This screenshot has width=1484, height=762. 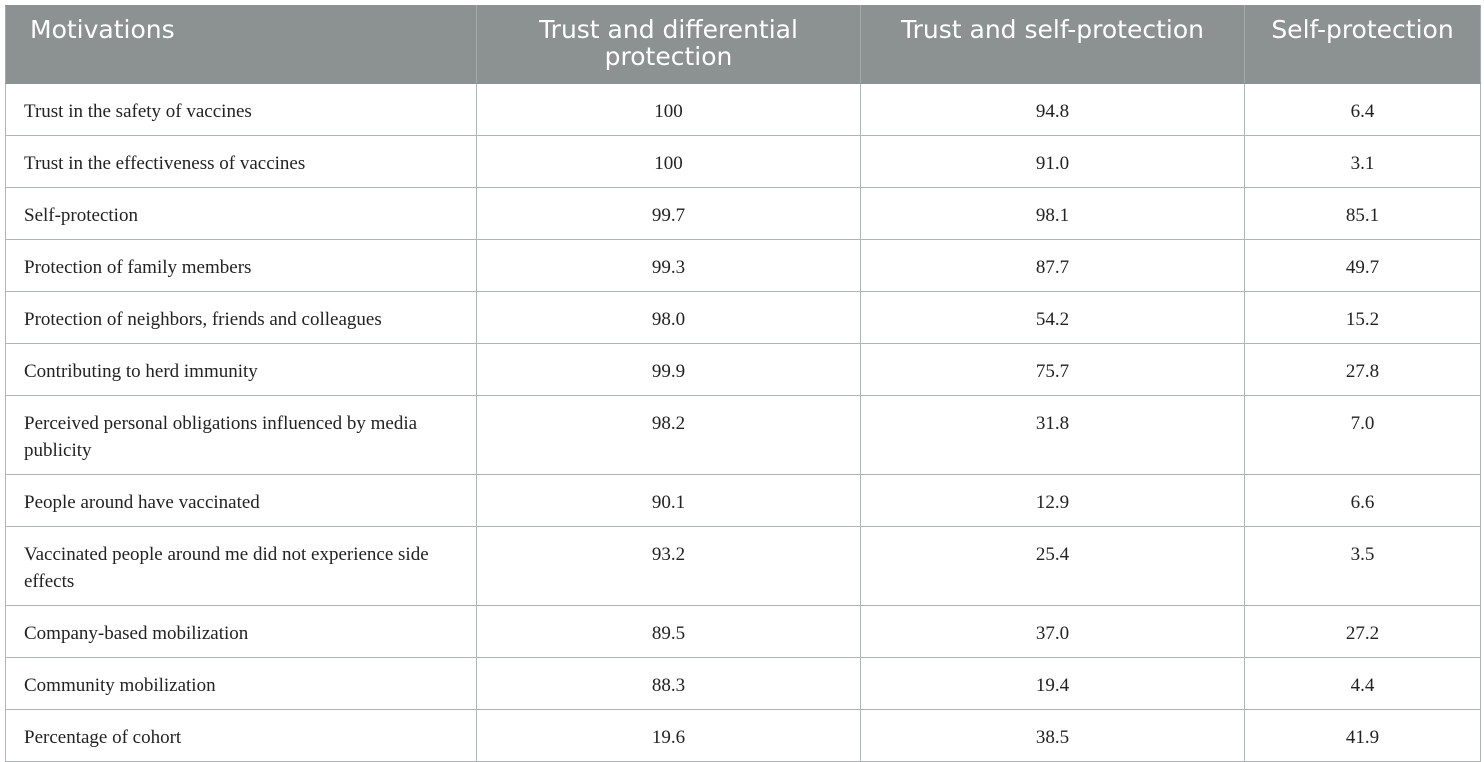 I want to click on row-label: Protection of family members, so click(x=241, y=265).